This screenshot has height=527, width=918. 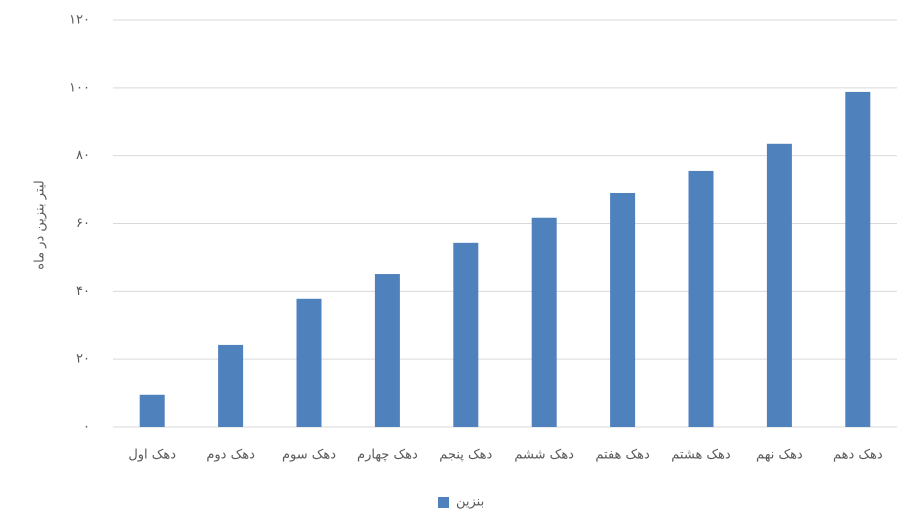 What do you see at coordinates (701, 455) in the screenshot?
I see `x-tick-label: دهک هشتم` at bounding box center [701, 455].